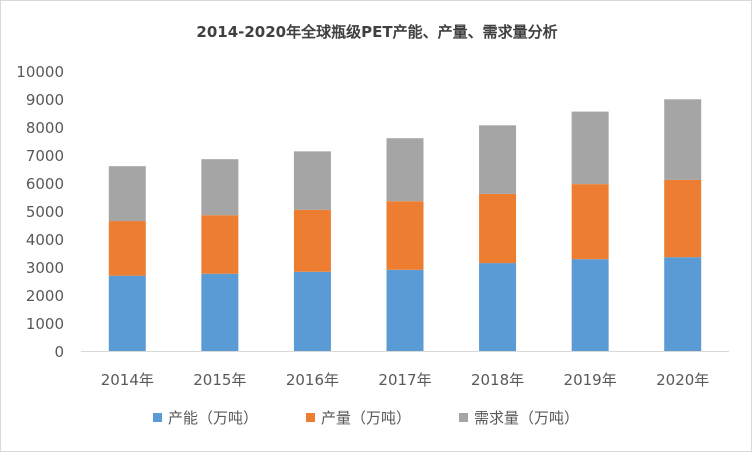 This screenshot has height=455, width=752. What do you see at coordinates (376, 32) in the screenshot?
I see `chart-title: 2014-2020年全球瓶级PET产能、产量、需求量分析` at bounding box center [376, 32].